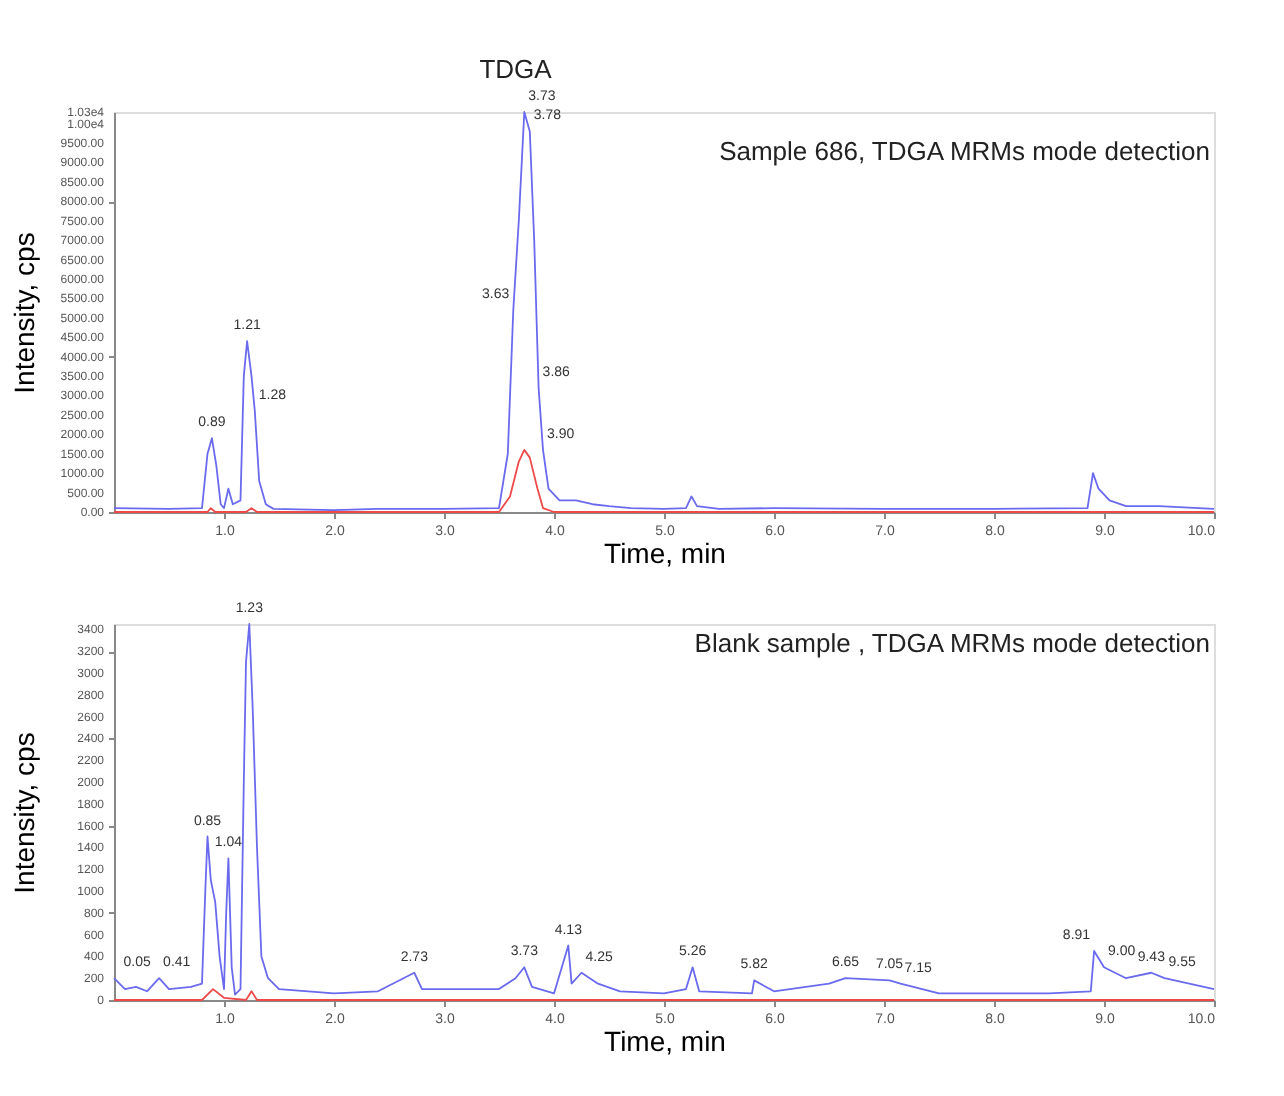 The height and width of the screenshot is (1096, 1284). What do you see at coordinates (964, 151) in the screenshot?
I see `text: Sample 686, TDGA MRMs mode detection` at bounding box center [964, 151].